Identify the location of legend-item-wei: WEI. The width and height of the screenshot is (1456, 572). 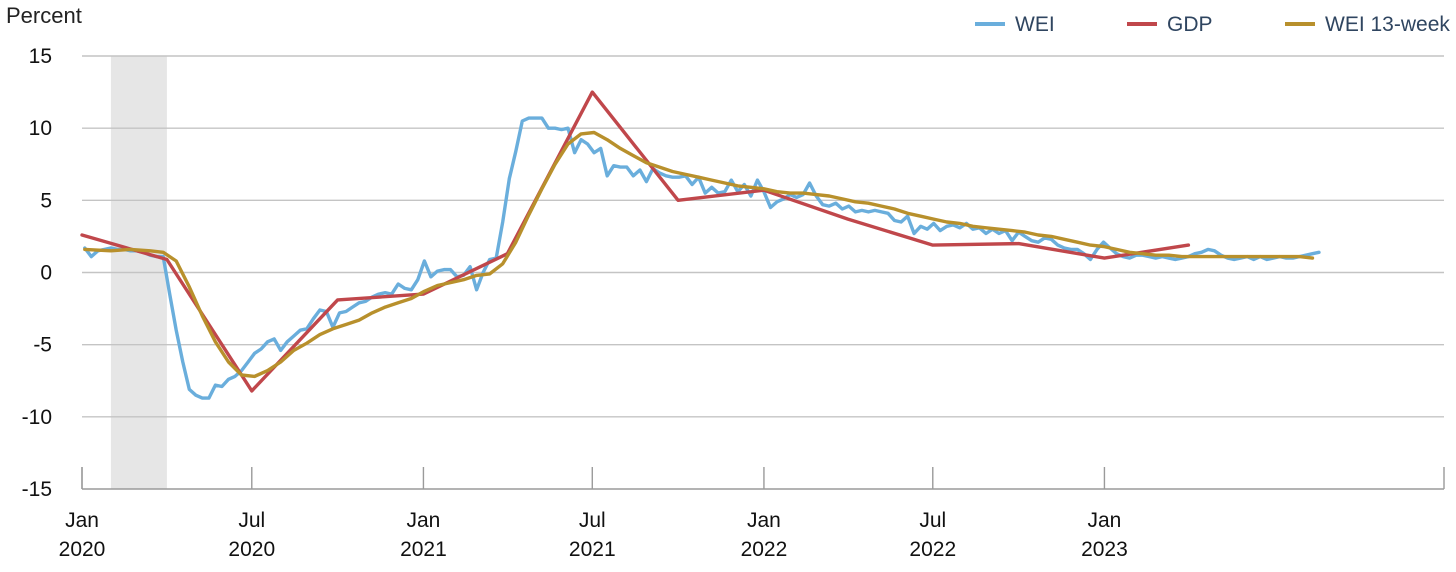
(1015, 24).